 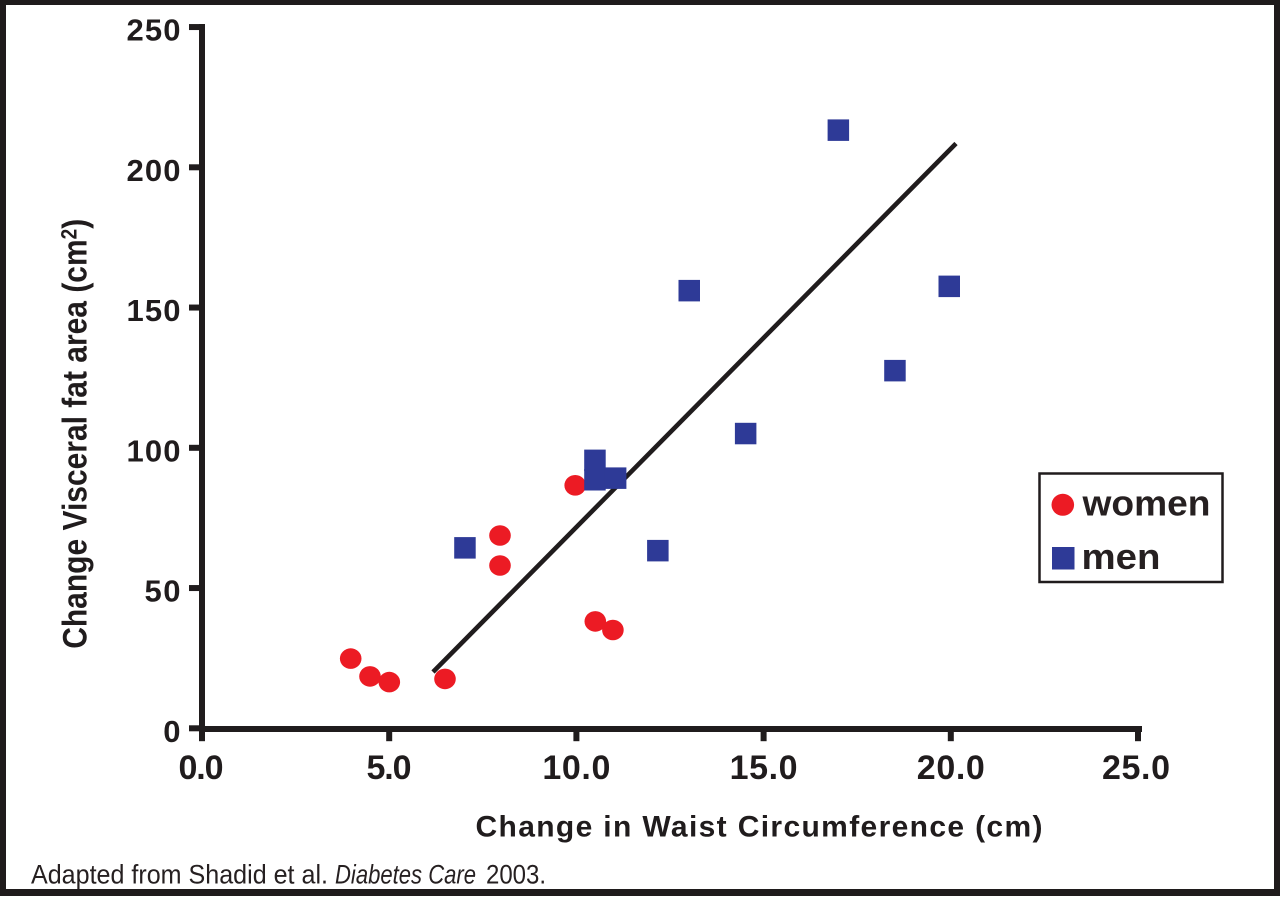 I want to click on svg-text: women, so click(x=1145, y=502).